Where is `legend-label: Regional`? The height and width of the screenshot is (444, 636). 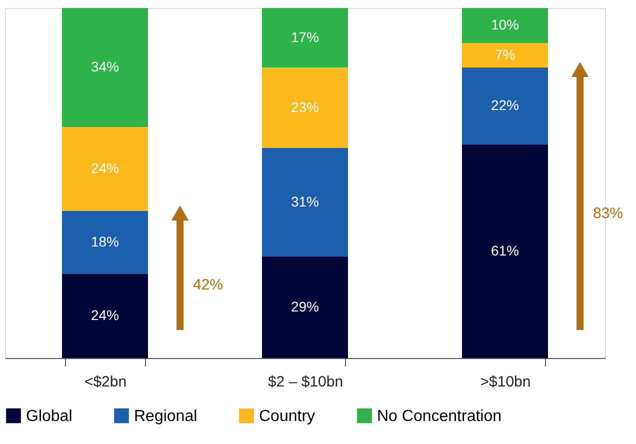 legend-label: Regional is located at coordinates (166, 416).